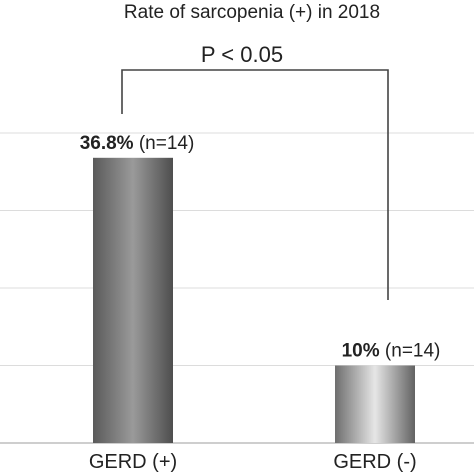 Image resolution: width=474 pixels, height=474 pixels. What do you see at coordinates (133, 462) in the screenshot?
I see `category-label-1: GERD (+)` at bounding box center [133, 462].